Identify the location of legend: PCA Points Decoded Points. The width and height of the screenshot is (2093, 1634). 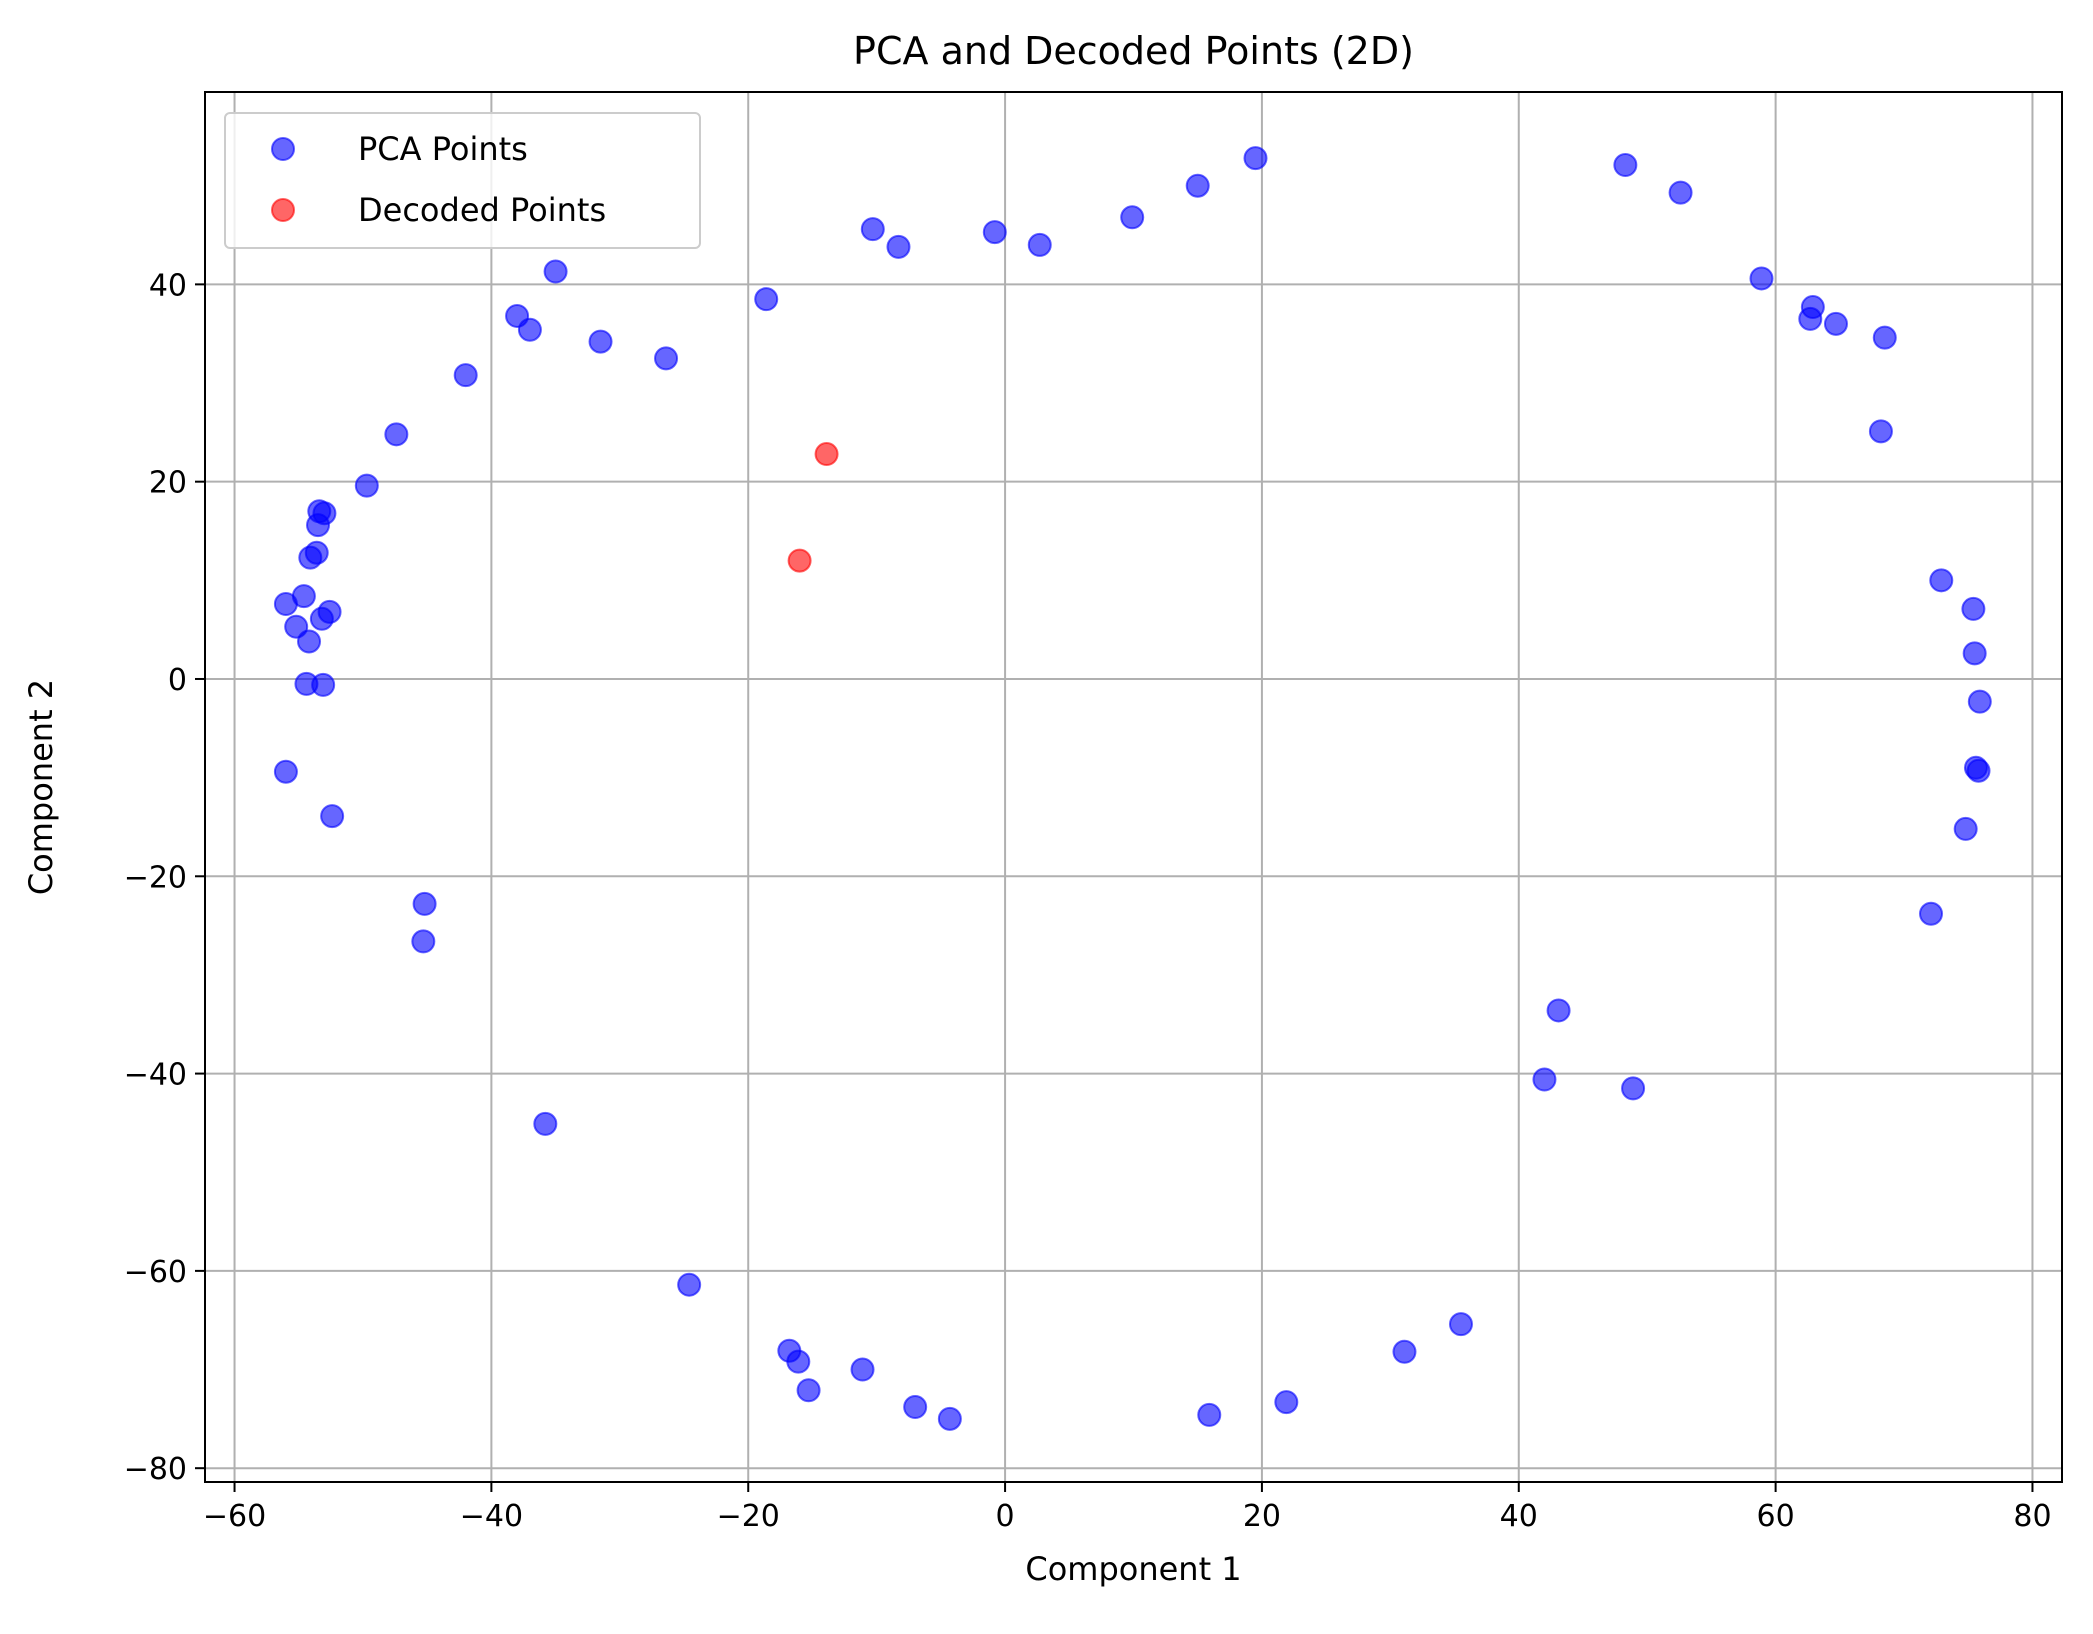
(462, 180).